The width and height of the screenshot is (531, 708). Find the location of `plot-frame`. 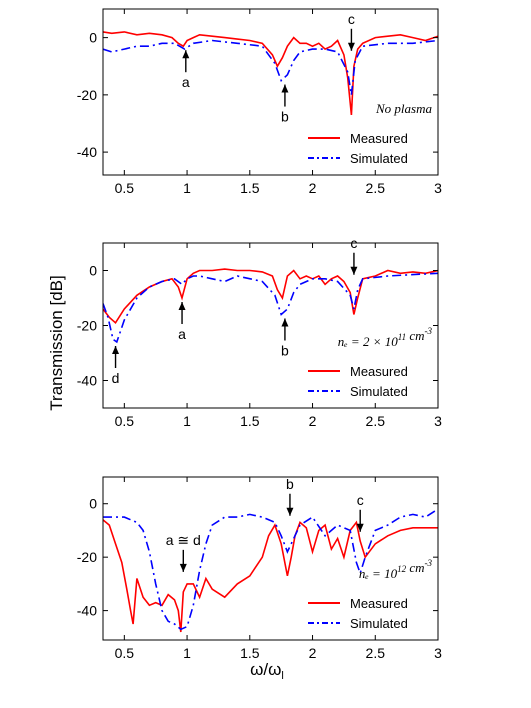

plot-frame is located at coordinates (270, 558).